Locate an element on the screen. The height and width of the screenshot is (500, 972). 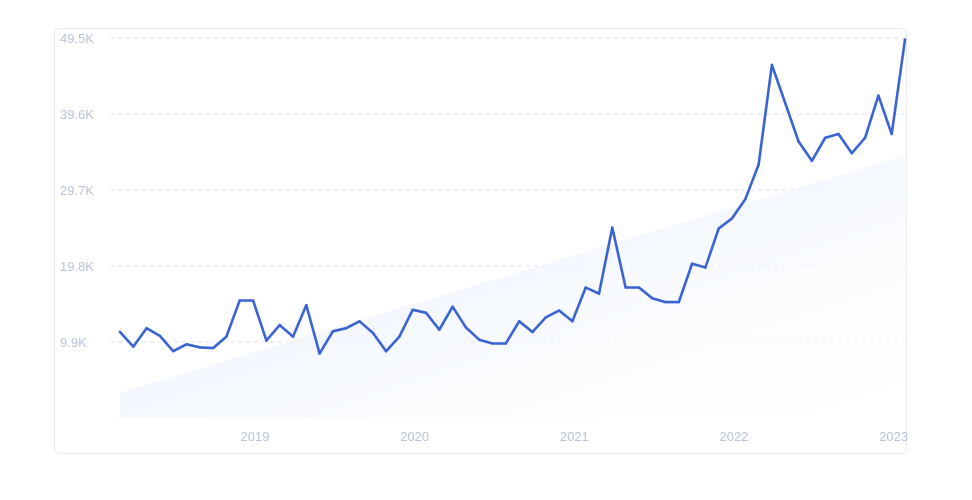
y-tick-label: 19.8K is located at coordinates (77, 266).